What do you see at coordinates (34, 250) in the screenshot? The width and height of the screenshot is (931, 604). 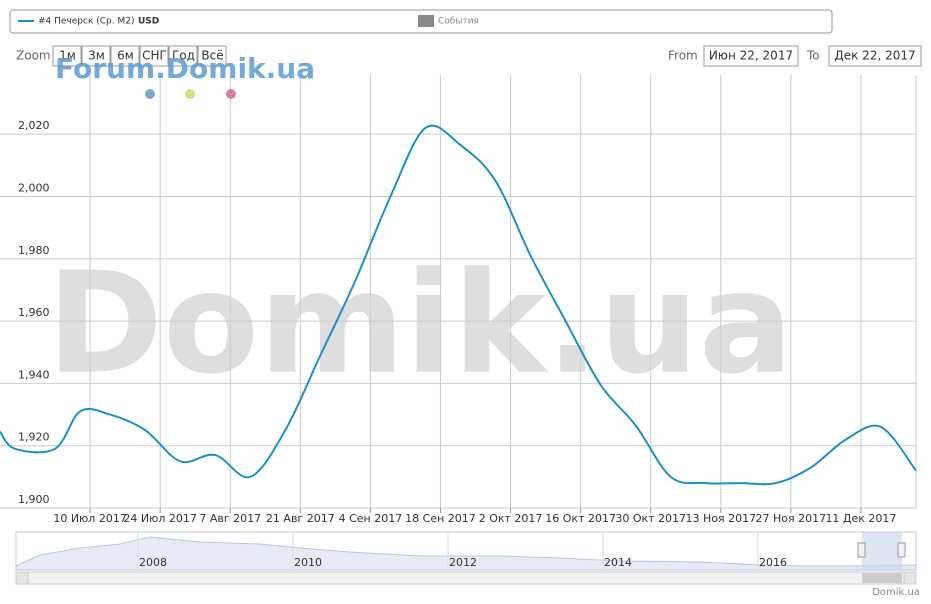 I see `y-tick-label: 1,980` at bounding box center [34, 250].